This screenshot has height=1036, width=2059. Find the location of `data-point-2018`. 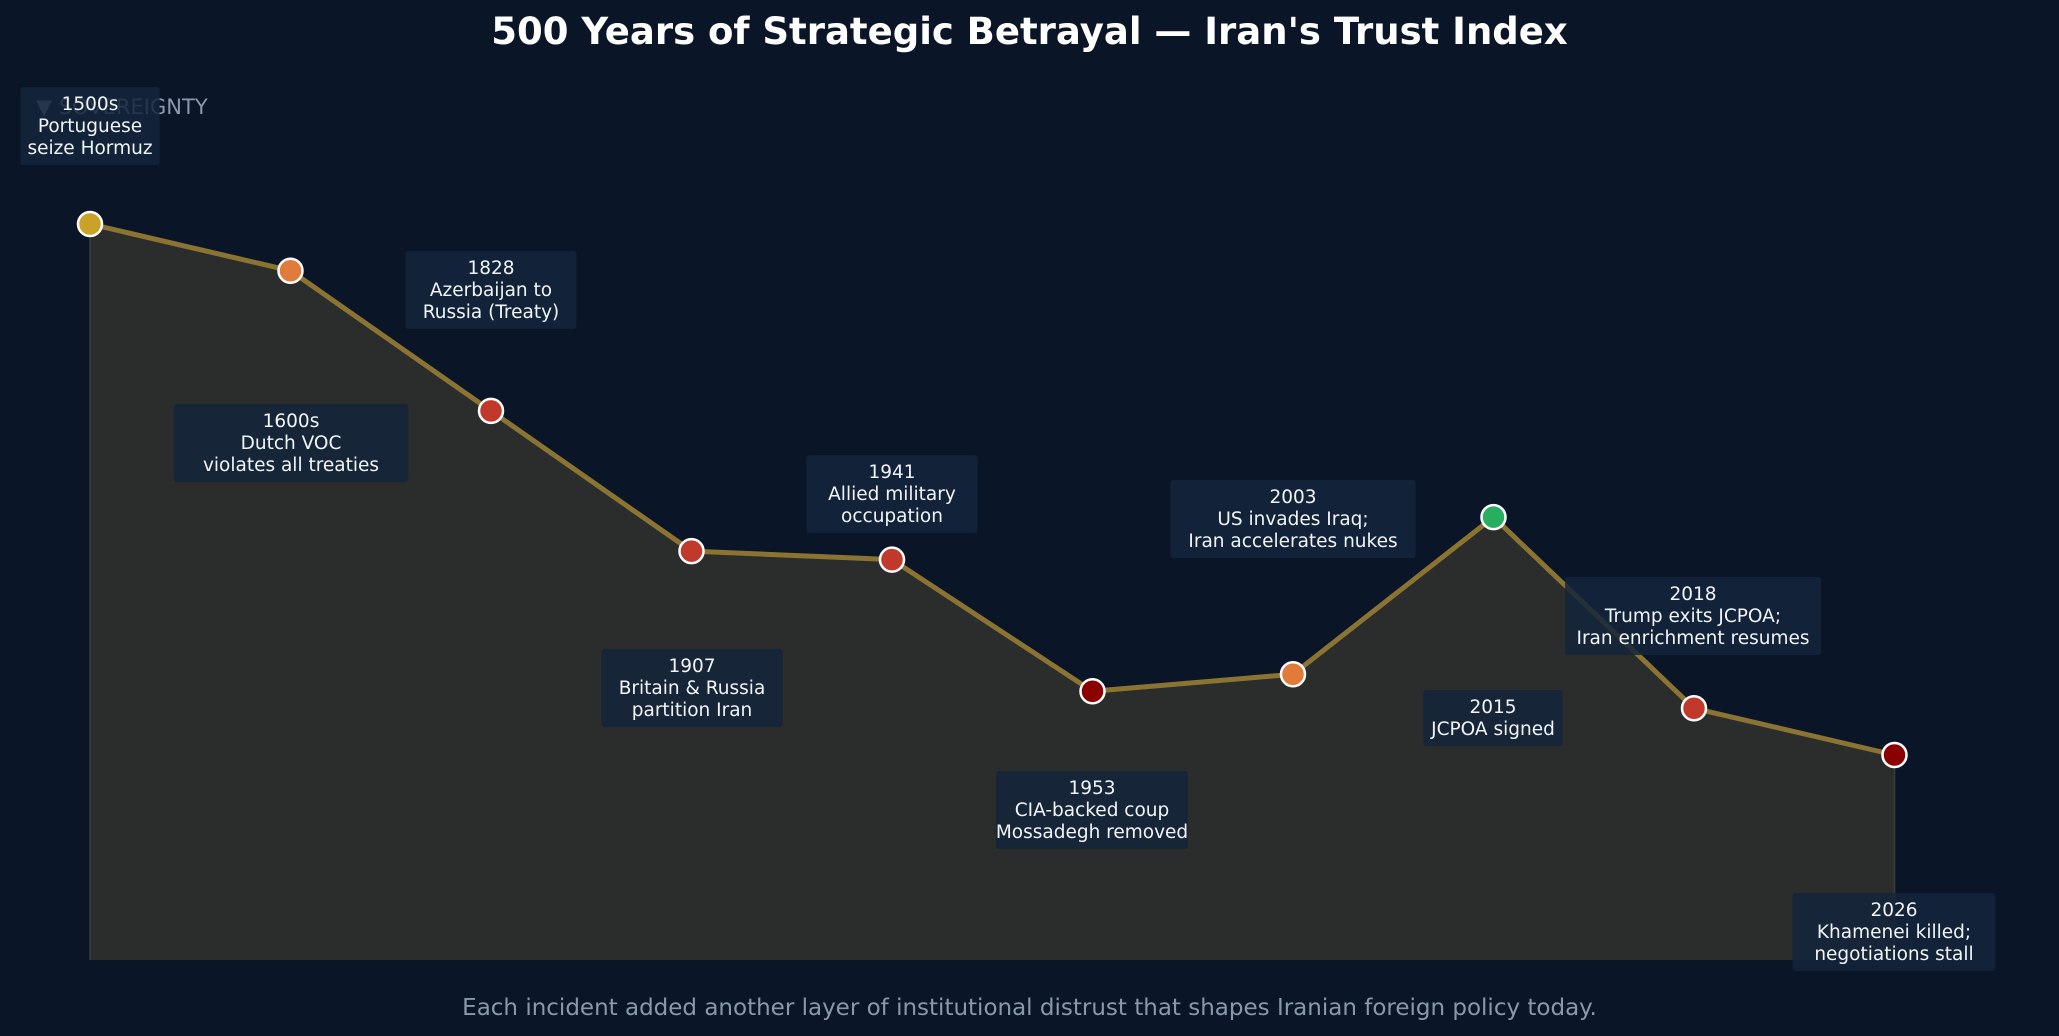

data-point-2018 is located at coordinates (1694, 708).